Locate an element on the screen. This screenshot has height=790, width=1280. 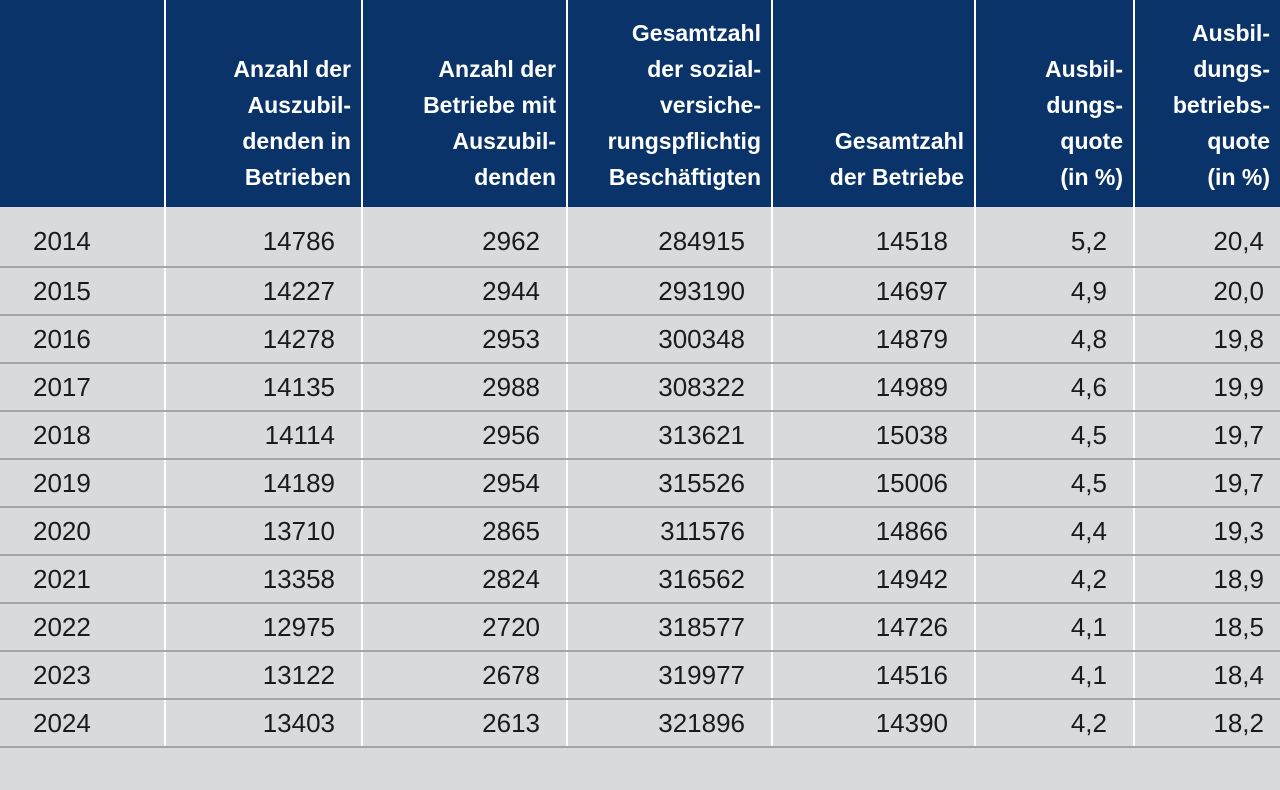
companies-cell: 15006 is located at coordinates (874, 483).